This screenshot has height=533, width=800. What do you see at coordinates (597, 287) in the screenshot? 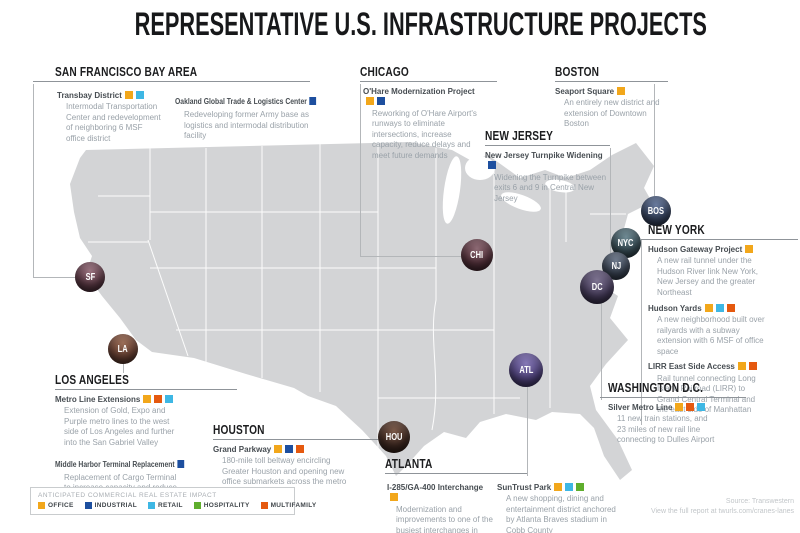
I see `city-marker-dc: DC` at bounding box center [597, 287].